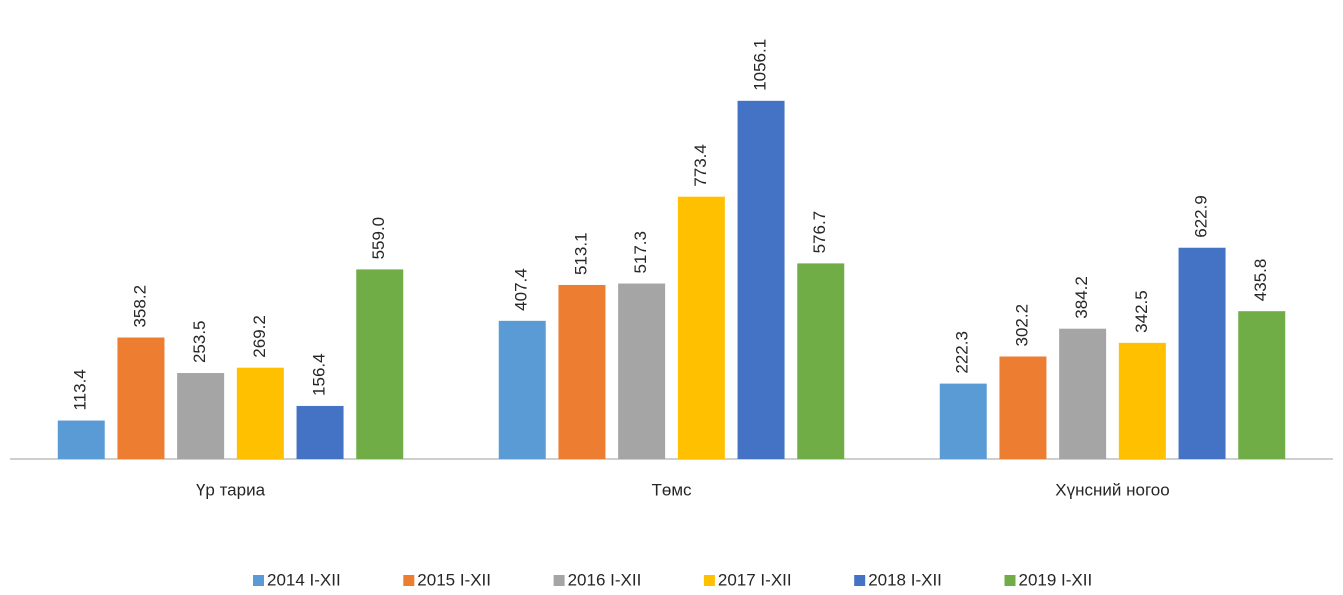 The width and height of the screenshot is (1343, 595). What do you see at coordinates (139, 306) in the screenshot?
I see `data-label: 358.2` at bounding box center [139, 306].